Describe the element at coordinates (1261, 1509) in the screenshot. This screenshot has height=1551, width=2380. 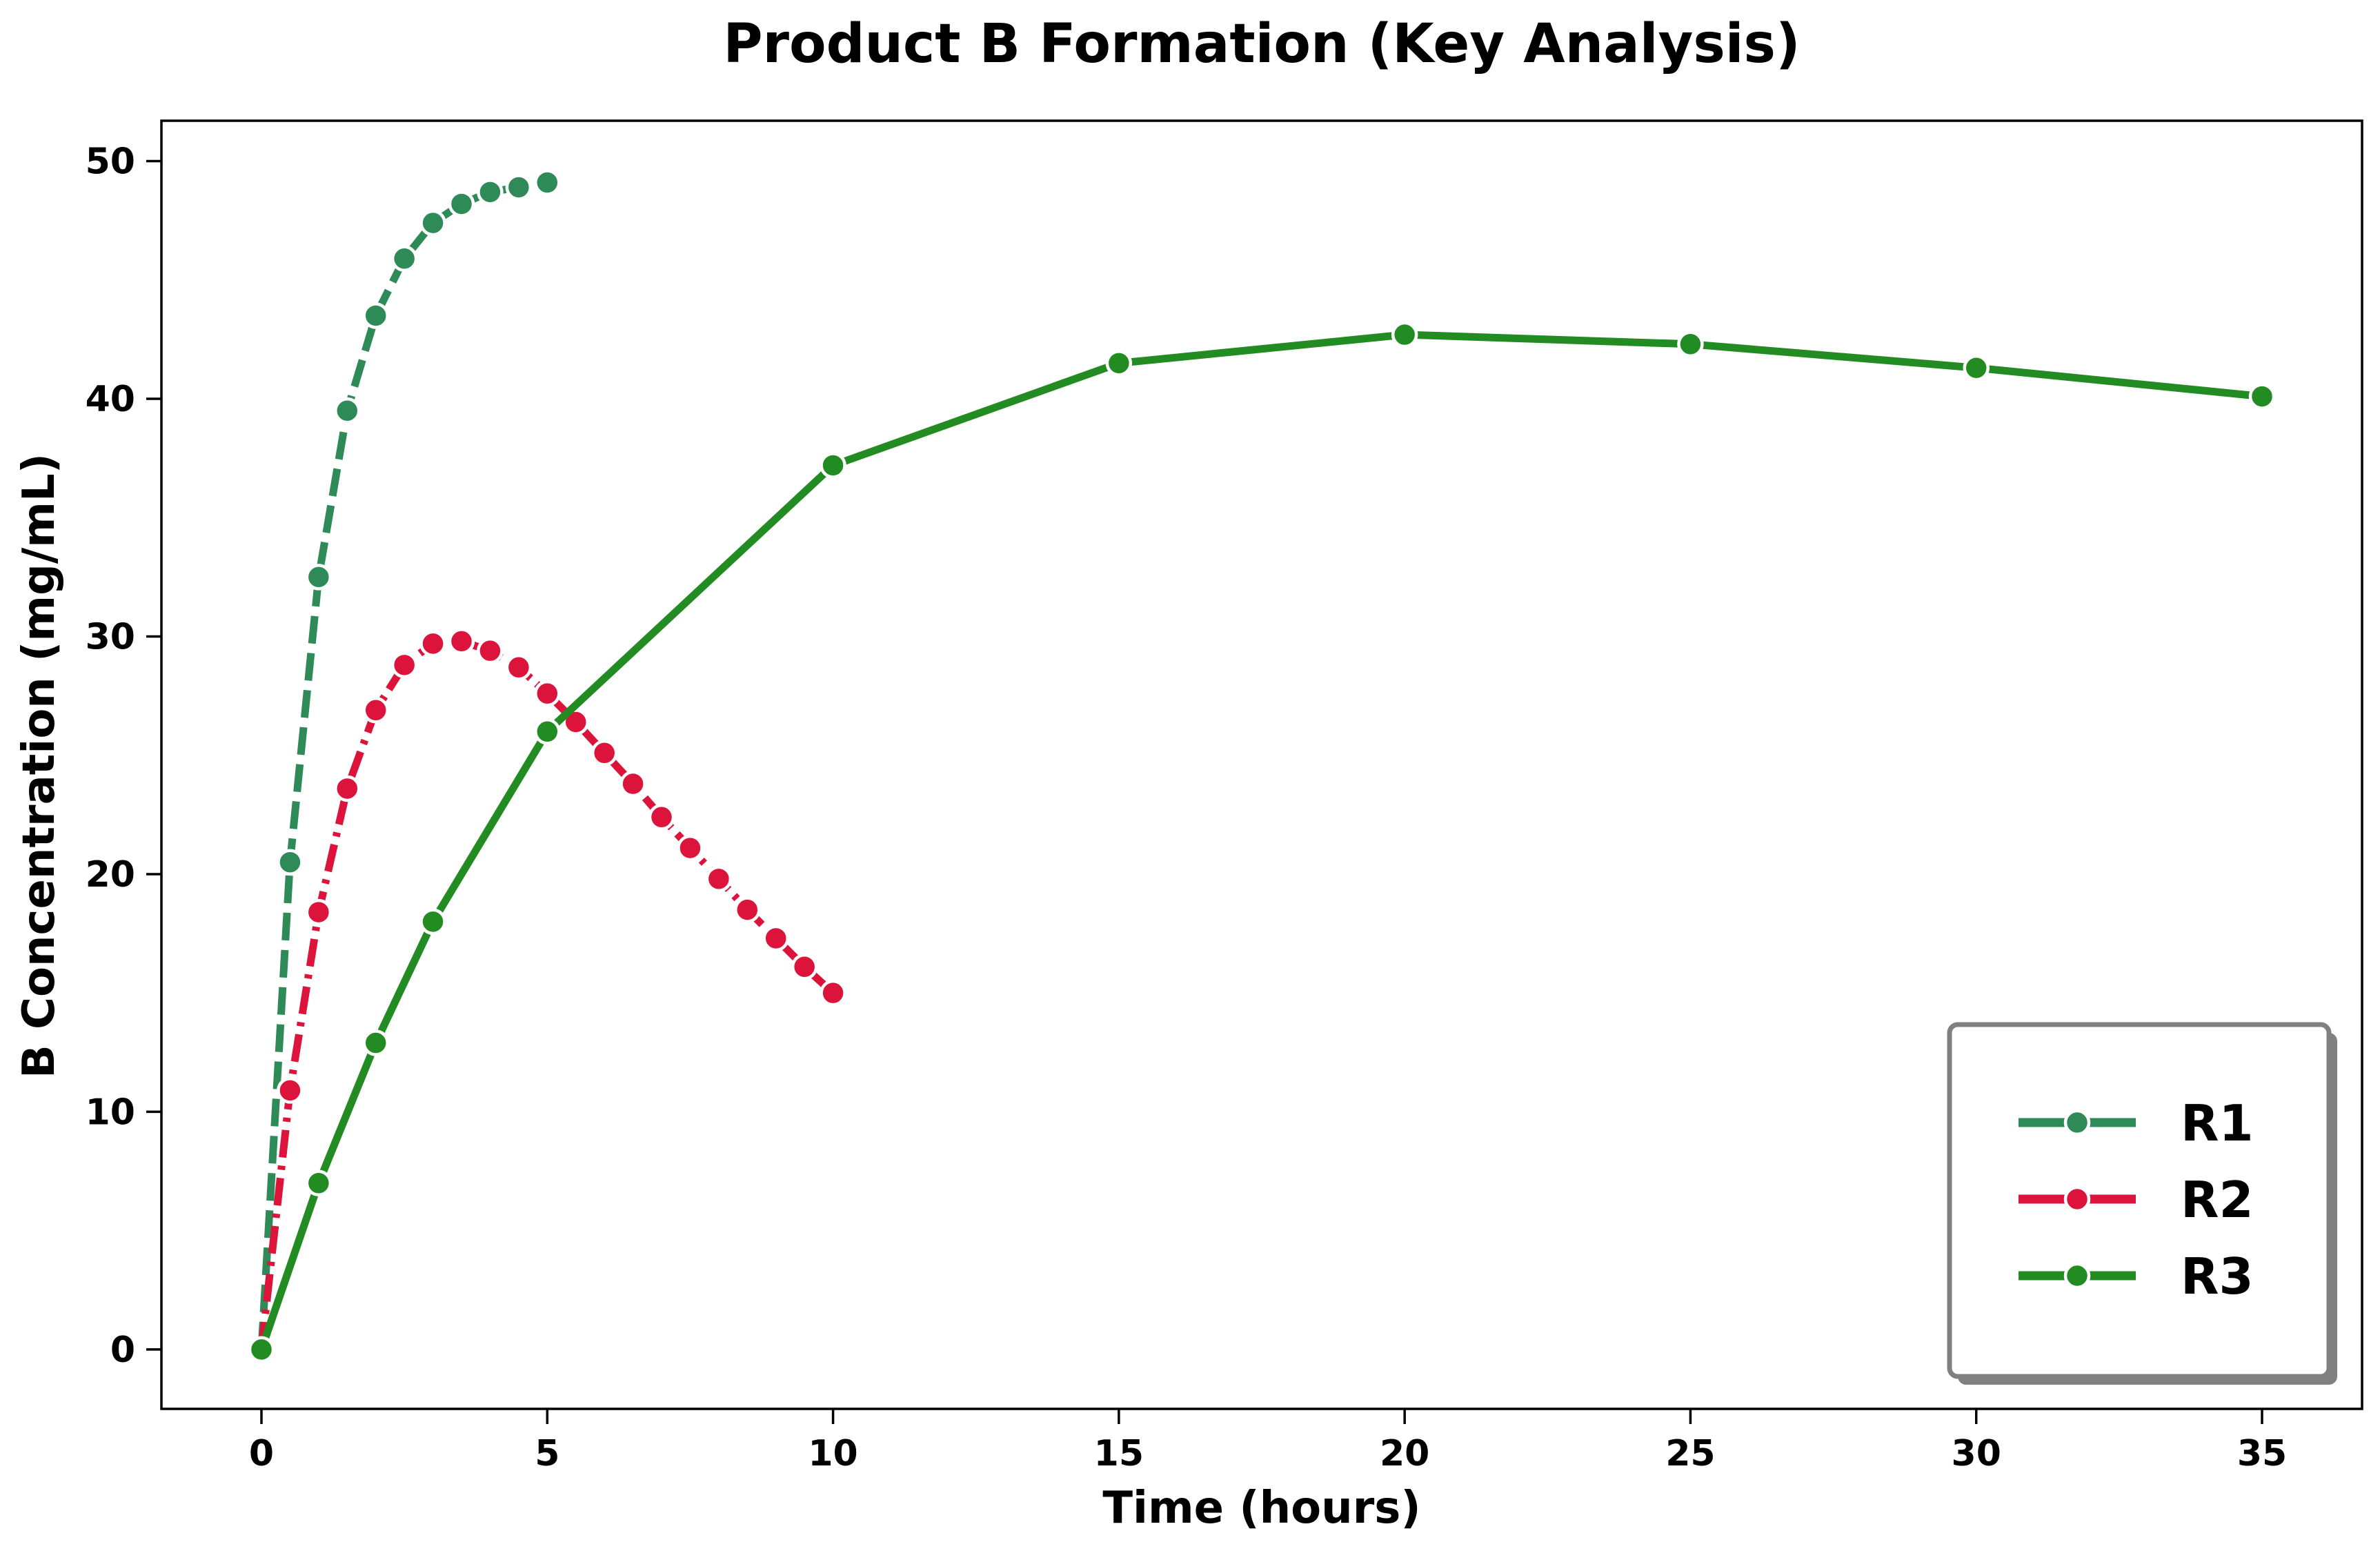
I see `x-axis-label: Time (hours)` at that location.